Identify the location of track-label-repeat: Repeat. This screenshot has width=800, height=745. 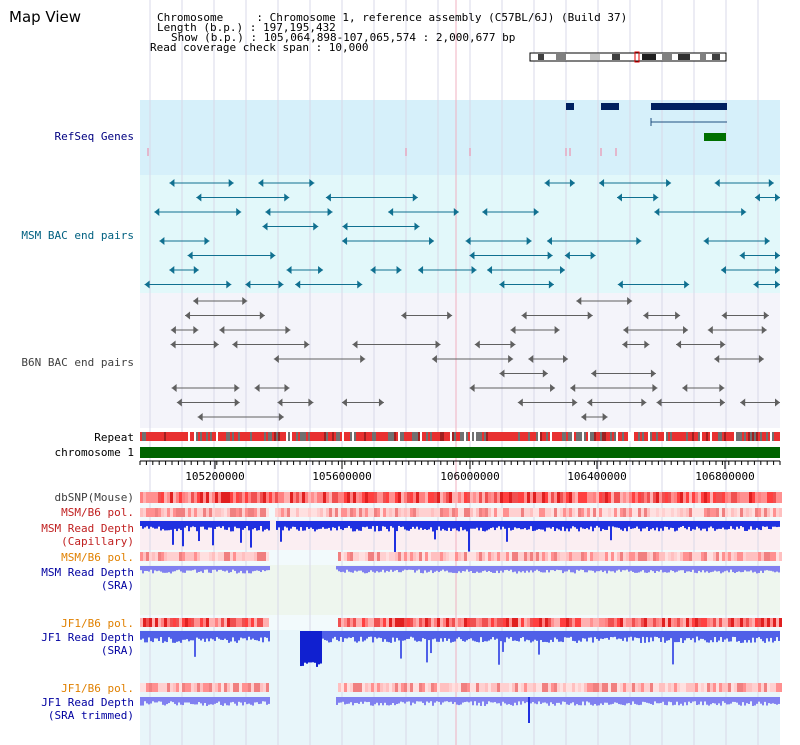
(114, 437).